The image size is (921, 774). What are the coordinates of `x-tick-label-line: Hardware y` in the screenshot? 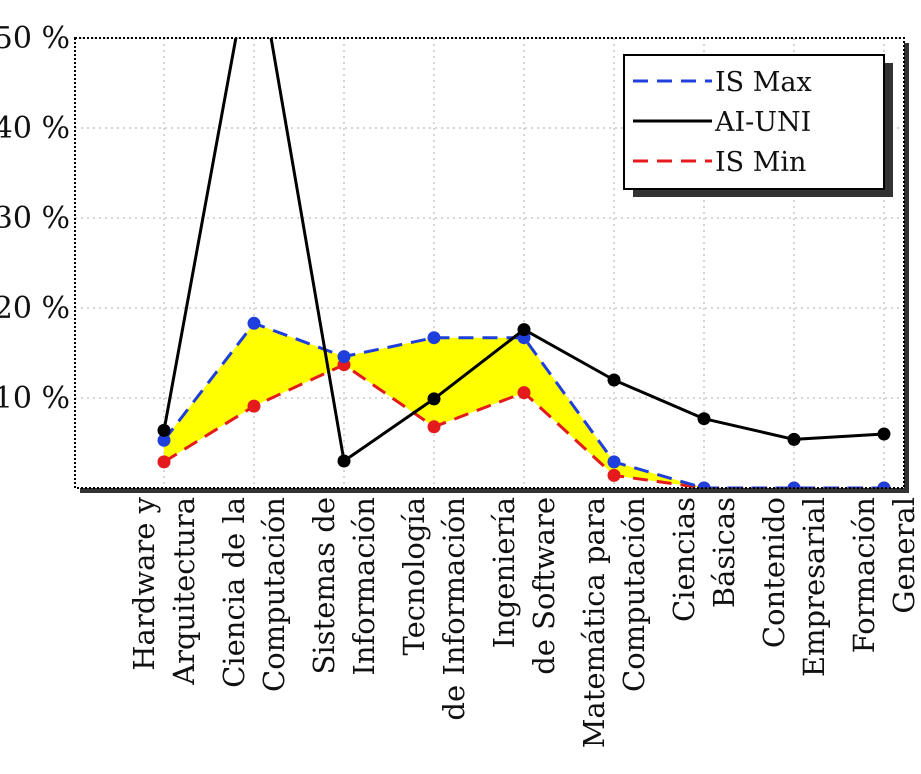 It's located at (144, 583).